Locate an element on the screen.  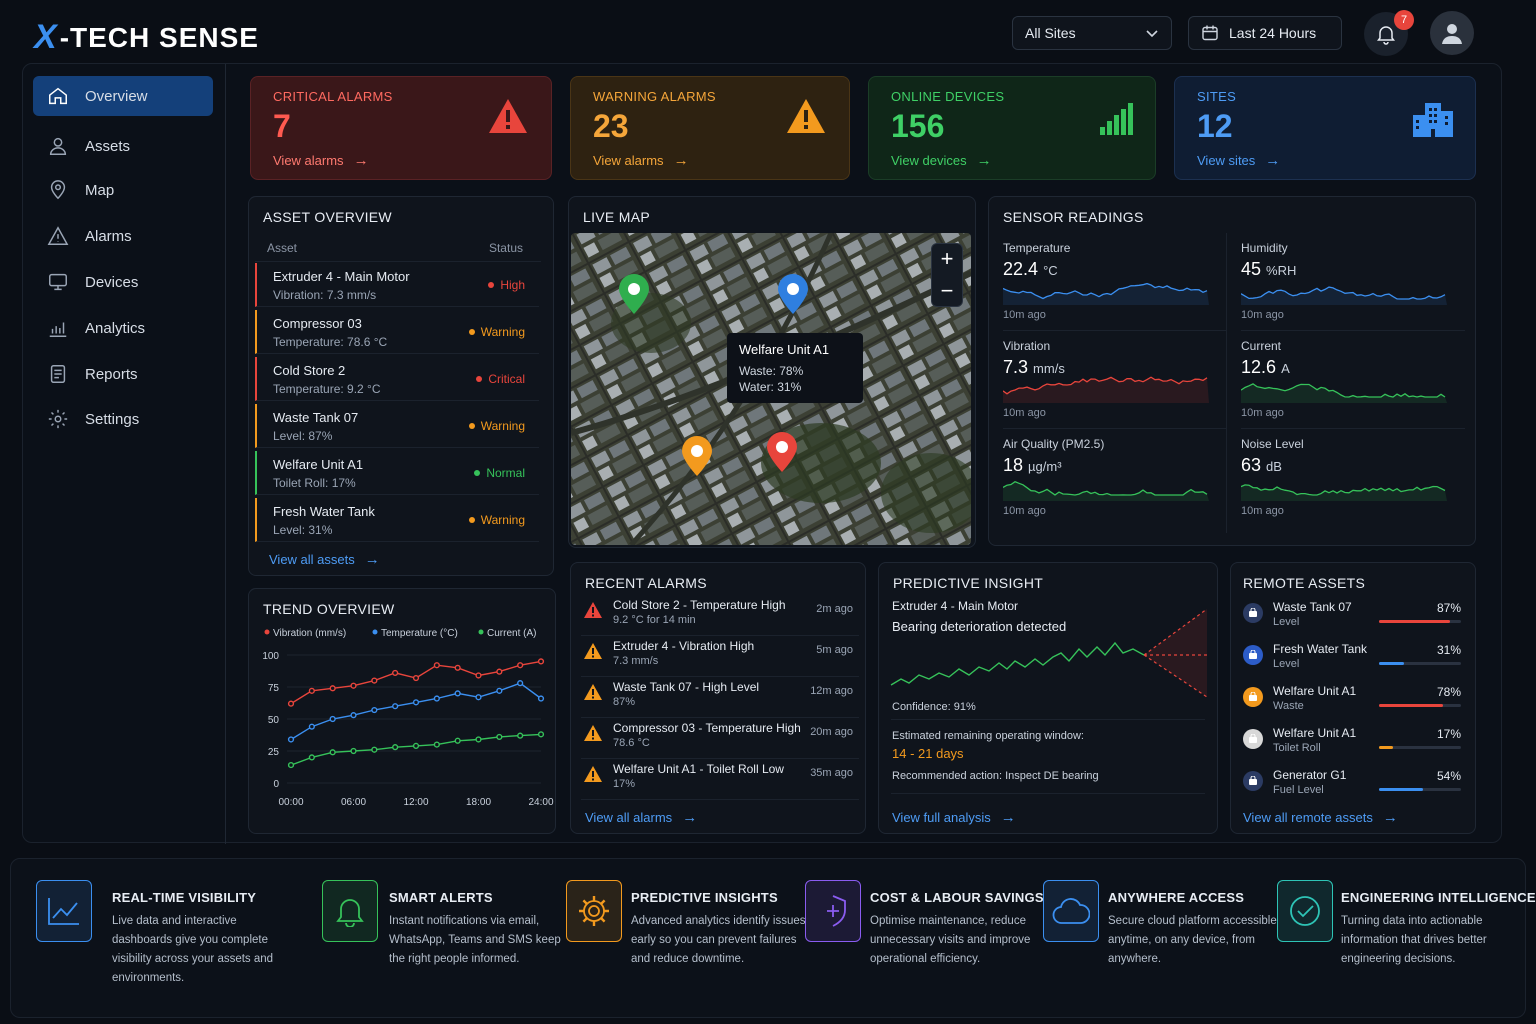
asset-row: Waste Tank 07 Level: 87% Warning is located at coordinates (397, 426).